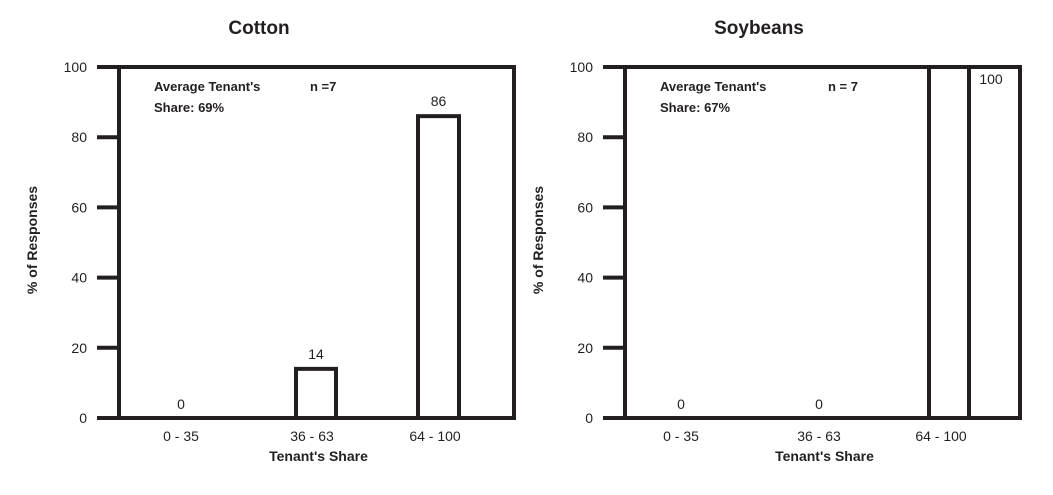  I want to click on data-label: 14, so click(316, 354).